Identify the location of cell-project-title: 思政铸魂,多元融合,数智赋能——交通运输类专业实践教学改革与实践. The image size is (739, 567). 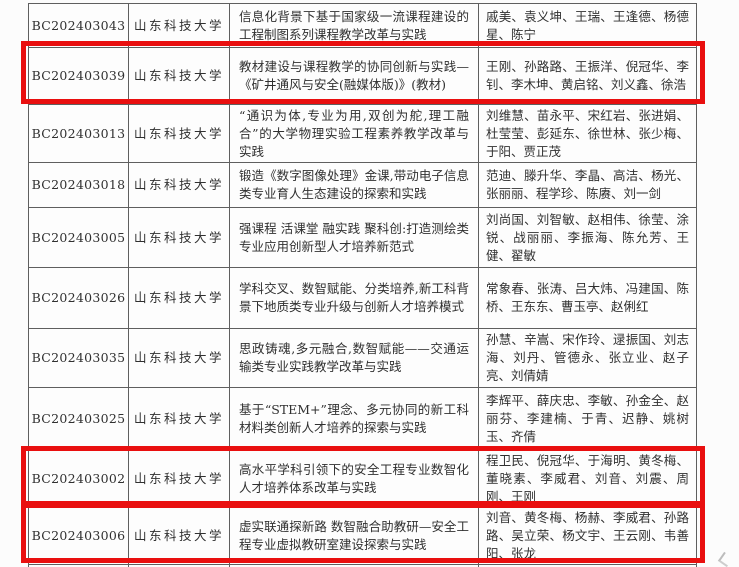
(354, 358).